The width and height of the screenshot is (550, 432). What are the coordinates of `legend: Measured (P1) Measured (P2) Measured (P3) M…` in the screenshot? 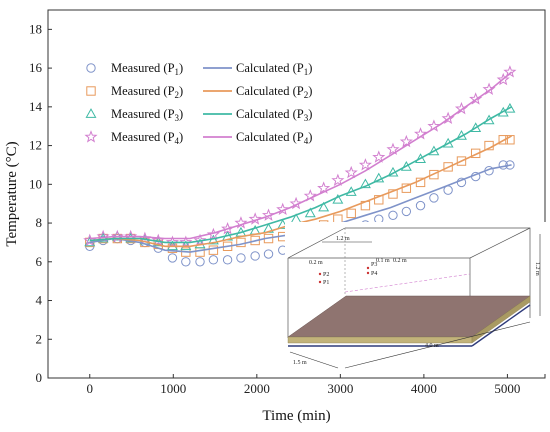 It's located at (198, 103).